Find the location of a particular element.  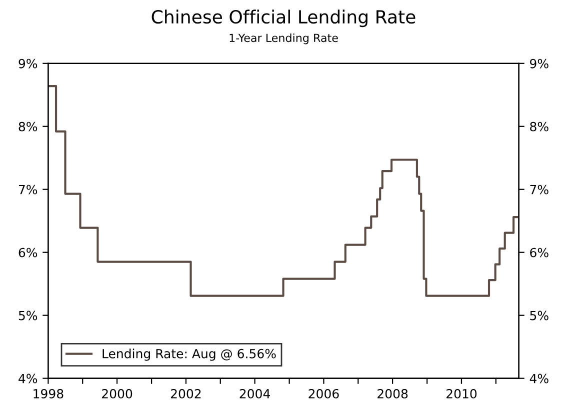

y2-tick-label: 8% is located at coordinates (539, 127).